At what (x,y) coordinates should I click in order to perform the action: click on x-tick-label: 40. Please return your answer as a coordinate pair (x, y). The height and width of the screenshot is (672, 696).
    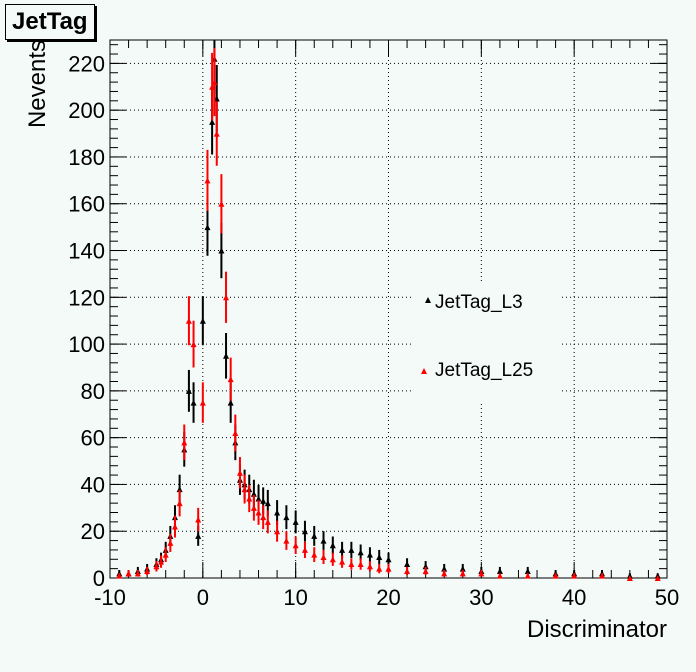
    Looking at the image, I should click on (574, 597).